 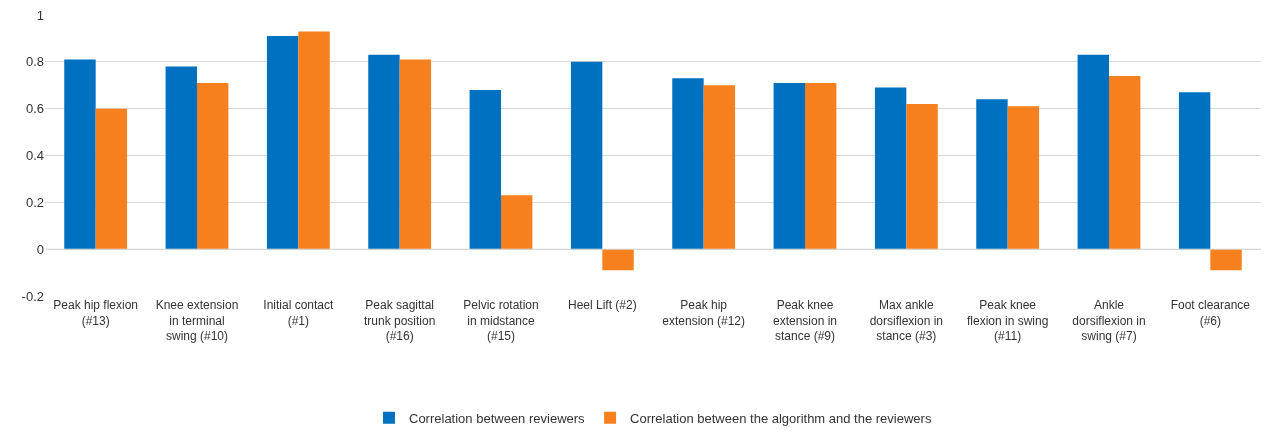 What do you see at coordinates (40, 15) in the screenshot?
I see `y-tick-label: 1` at bounding box center [40, 15].